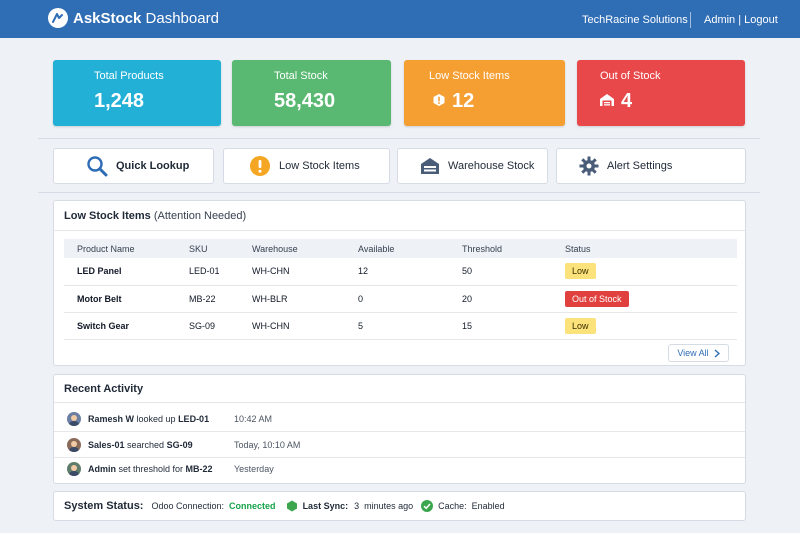 The image size is (800, 533). What do you see at coordinates (410, 326) in the screenshot?
I see `available: 5` at bounding box center [410, 326].